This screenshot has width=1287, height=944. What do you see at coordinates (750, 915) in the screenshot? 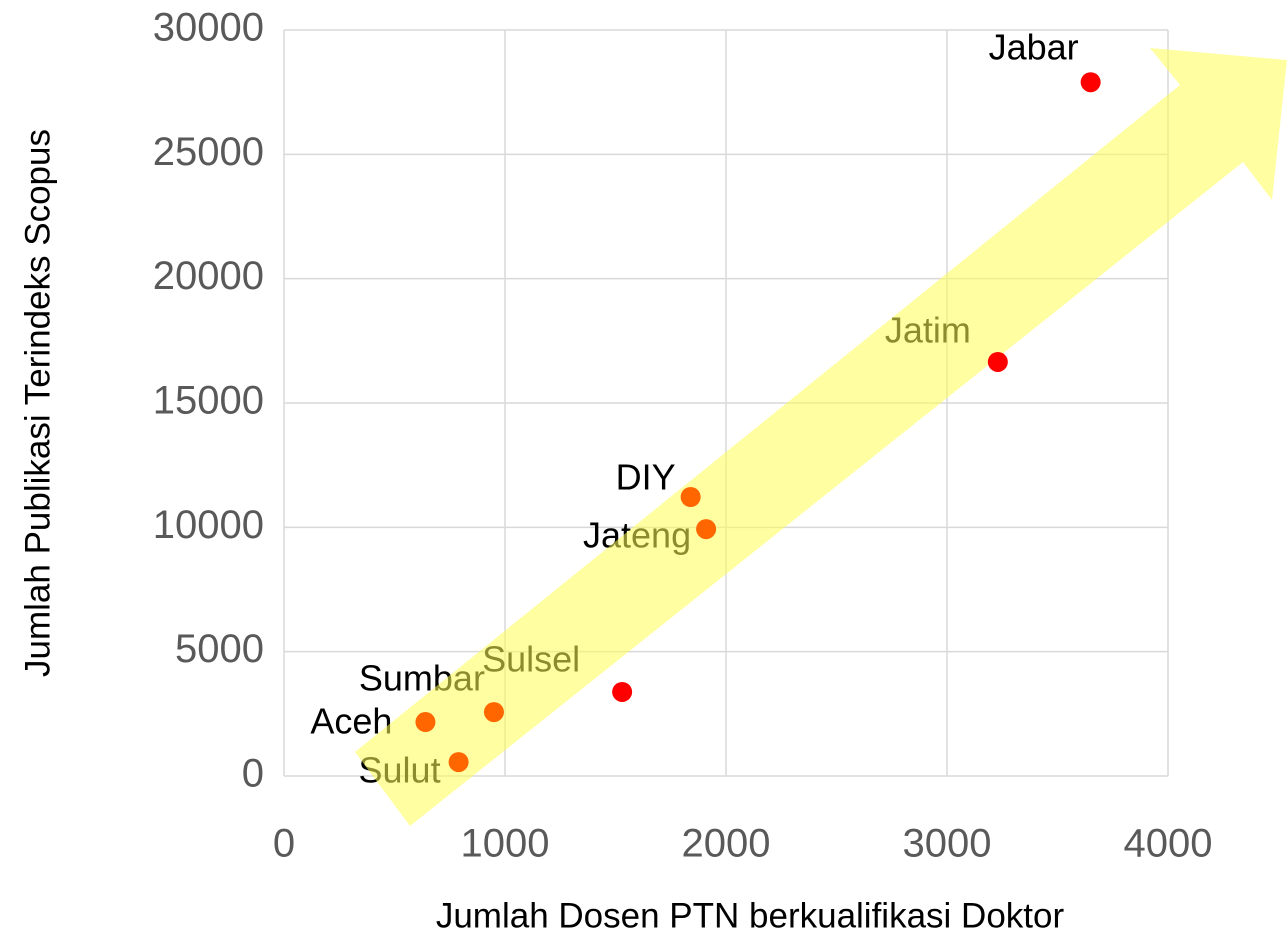
I see `x-axis-title: Jumlah Dosen PTN berkualifikasi Doktor` at bounding box center [750, 915].